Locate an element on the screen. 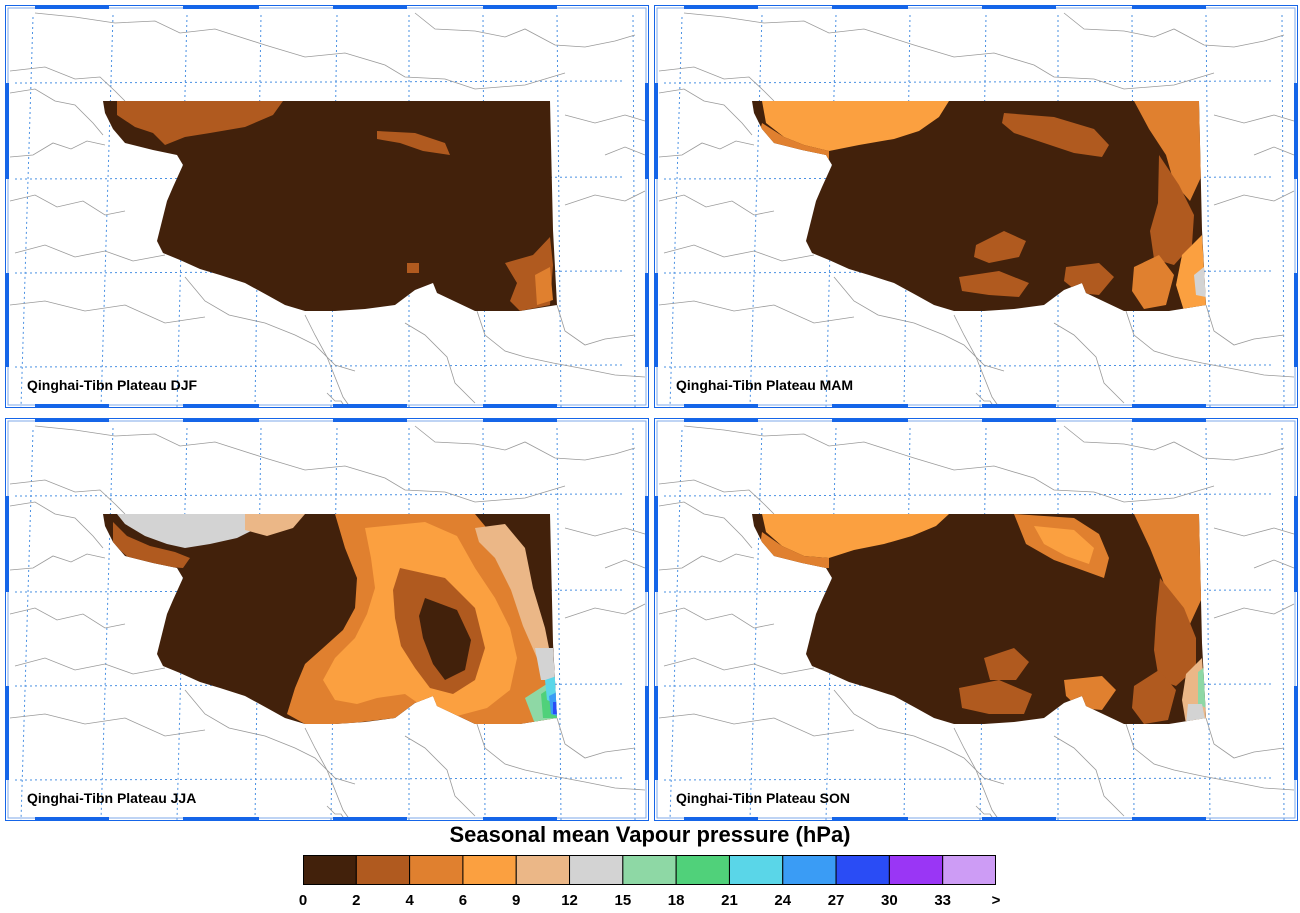 The width and height of the screenshot is (1300, 913). legend-tick-label: 12 is located at coordinates (569, 900).